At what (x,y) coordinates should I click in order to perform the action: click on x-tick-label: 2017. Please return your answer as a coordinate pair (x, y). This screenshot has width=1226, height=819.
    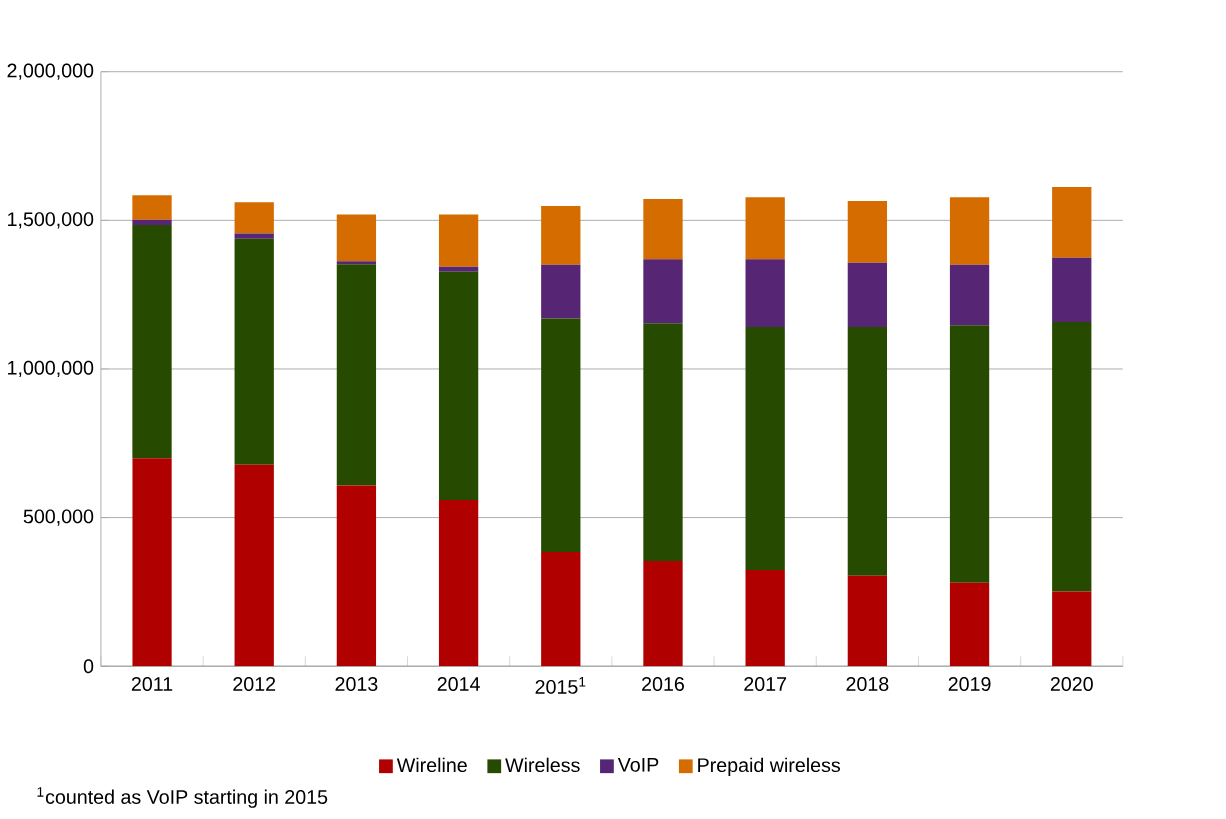
    Looking at the image, I should click on (765, 684).